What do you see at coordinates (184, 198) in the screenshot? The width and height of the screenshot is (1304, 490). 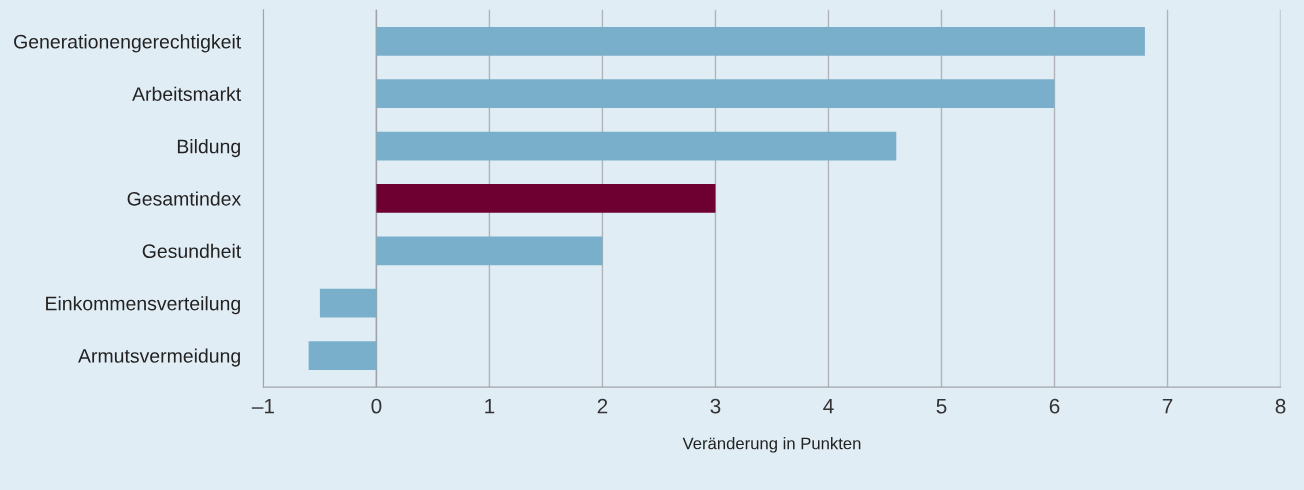 I see `y-tick-label: Gesamtindex` at bounding box center [184, 198].